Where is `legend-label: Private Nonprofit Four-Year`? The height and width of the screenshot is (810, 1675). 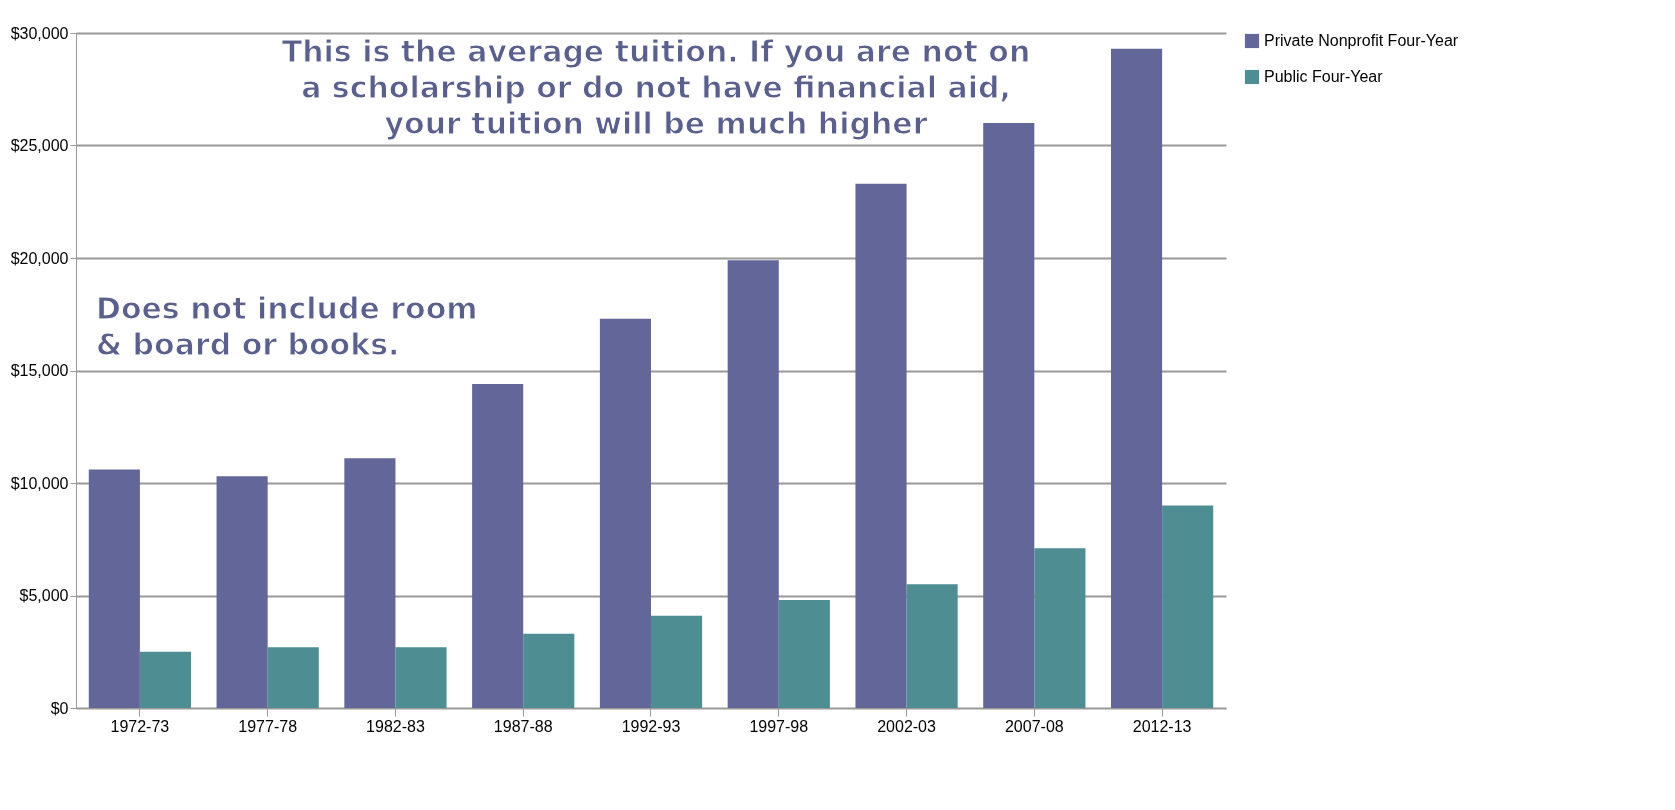
legend-label: Private Nonprofit Four-Year is located at coordinates (1361, 40).